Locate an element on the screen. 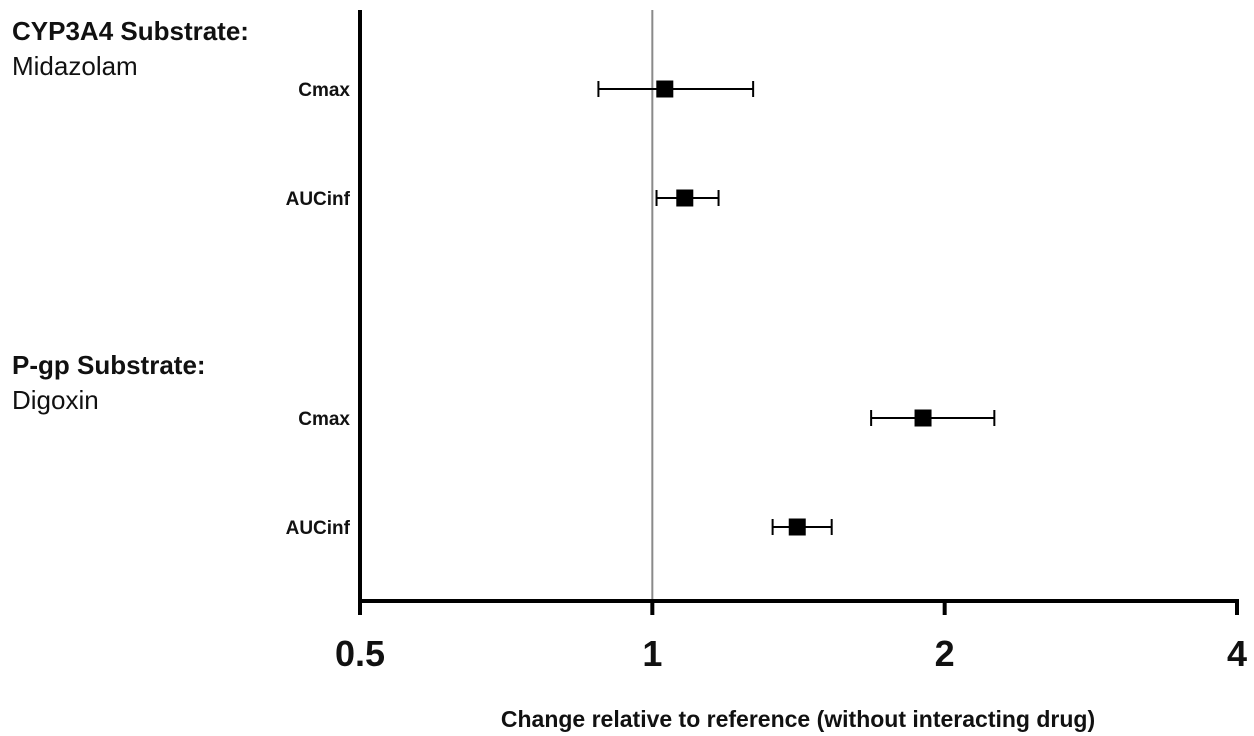  row-label-digoxin-aucinf: AUCinf is located at coordinates (318, 528).